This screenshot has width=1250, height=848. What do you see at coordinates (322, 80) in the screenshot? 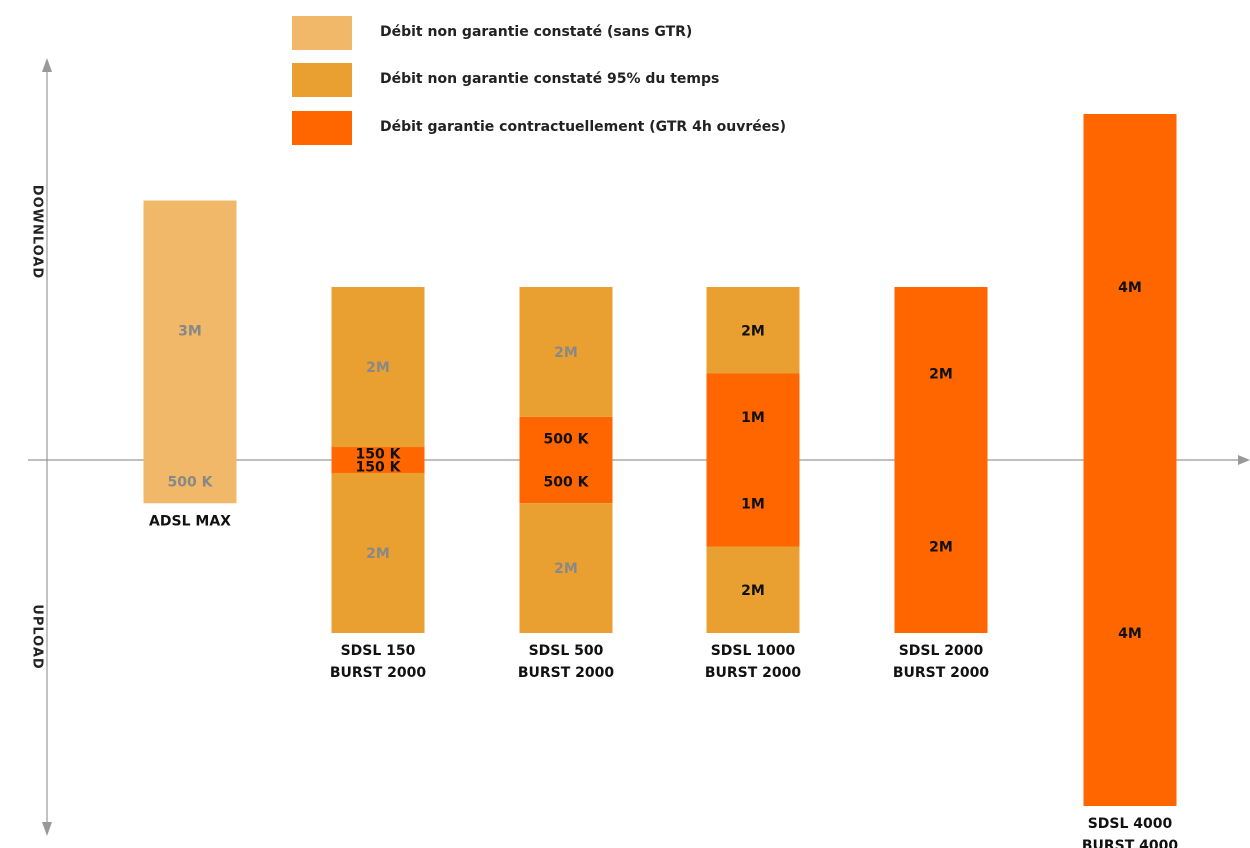
I see `legend-swatch-mid` at bounding box center [322, 80].